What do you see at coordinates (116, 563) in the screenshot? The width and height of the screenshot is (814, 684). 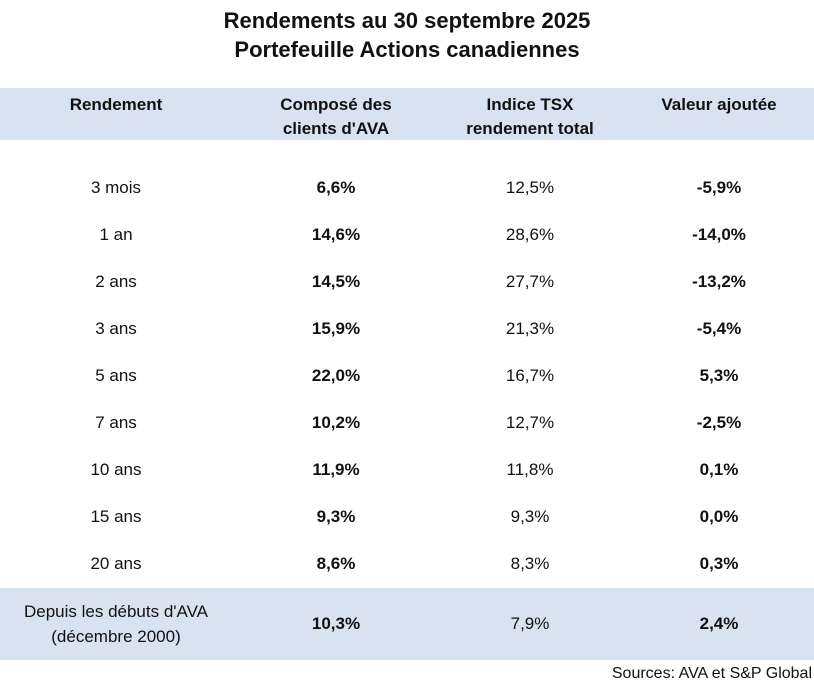 I see `row-period: 20 ans` at bounding box center [116, 563].